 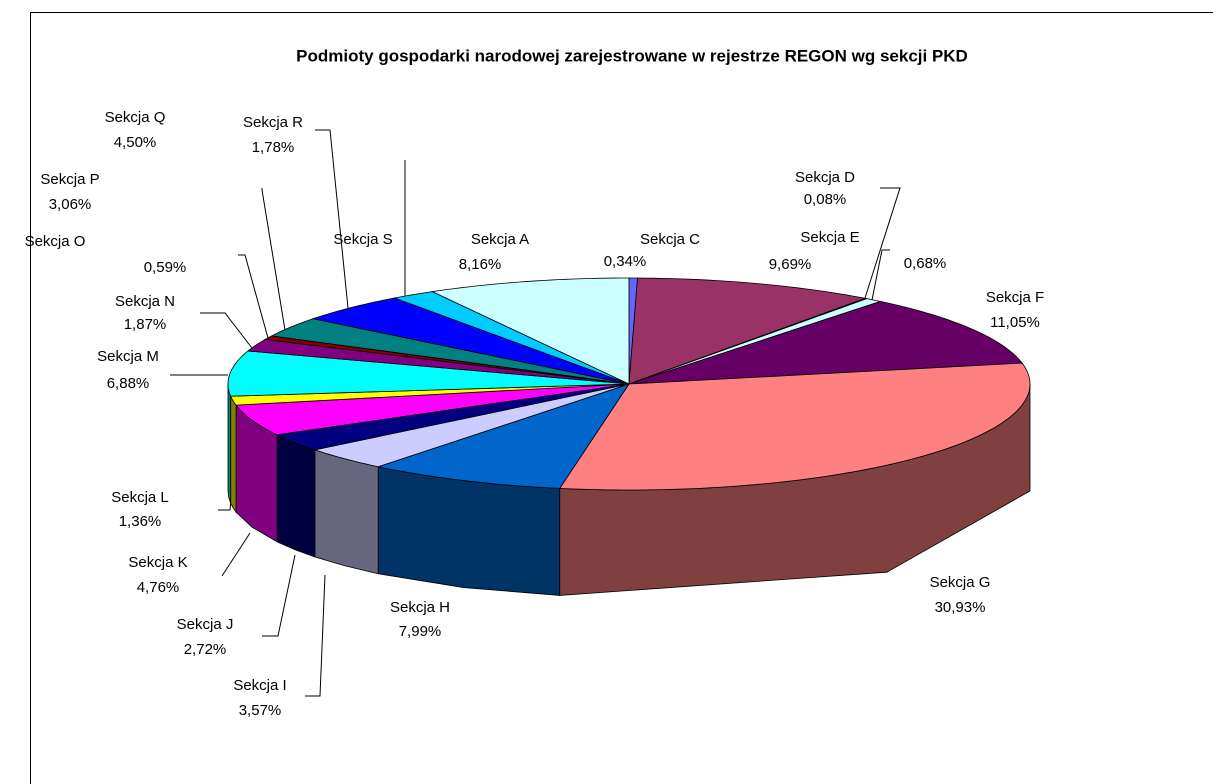 I want to click on value-label: 11,05%, so click(x=1015, y=322).